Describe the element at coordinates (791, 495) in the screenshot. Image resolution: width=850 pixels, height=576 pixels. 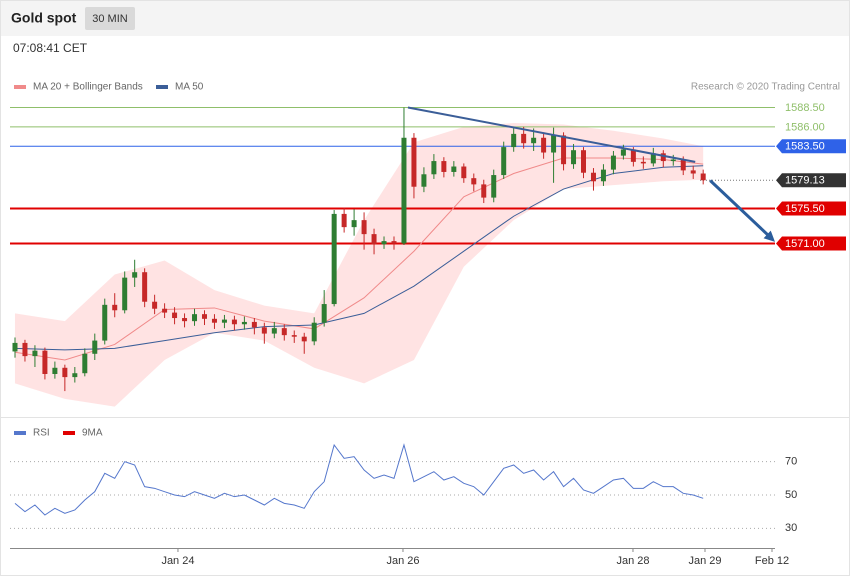
I see `y-tick-label: 50` at that location.